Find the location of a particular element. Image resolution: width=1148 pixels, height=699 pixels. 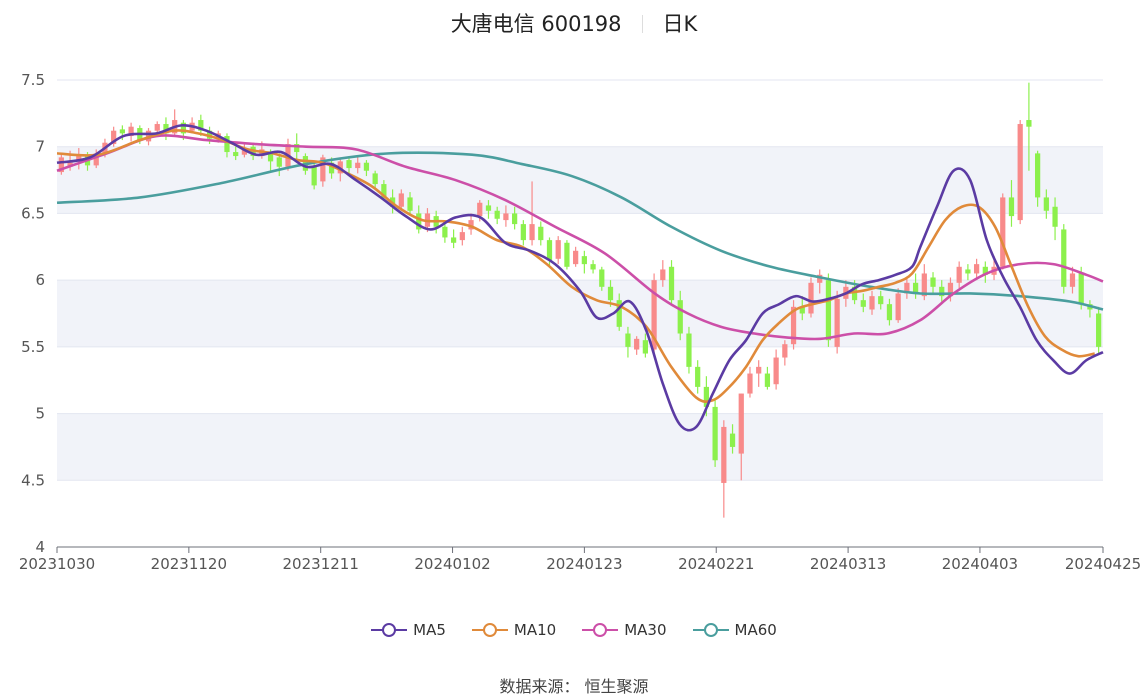

y-tick-label: 6.5 is located at coordinates (33, 213).